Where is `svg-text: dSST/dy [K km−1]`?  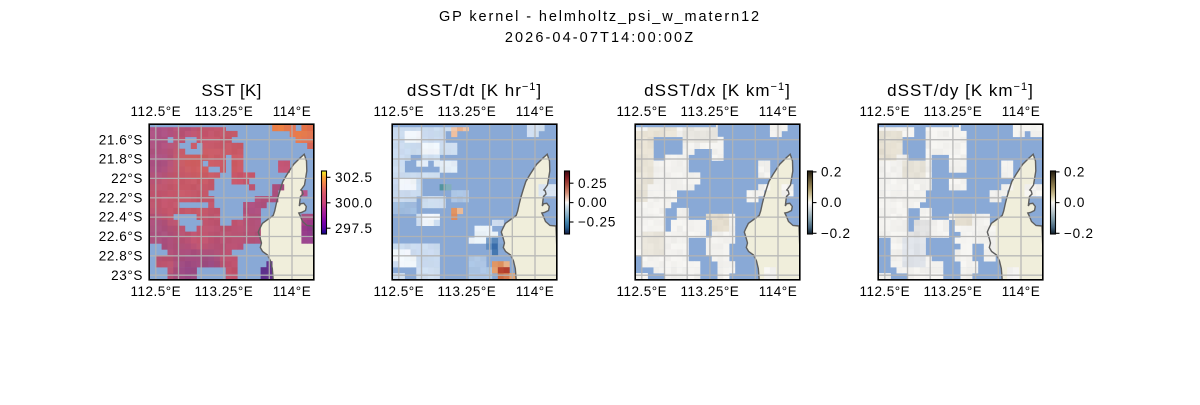
svg-text: dSST/dy [K km−1] is located at coordinates (960, 90).